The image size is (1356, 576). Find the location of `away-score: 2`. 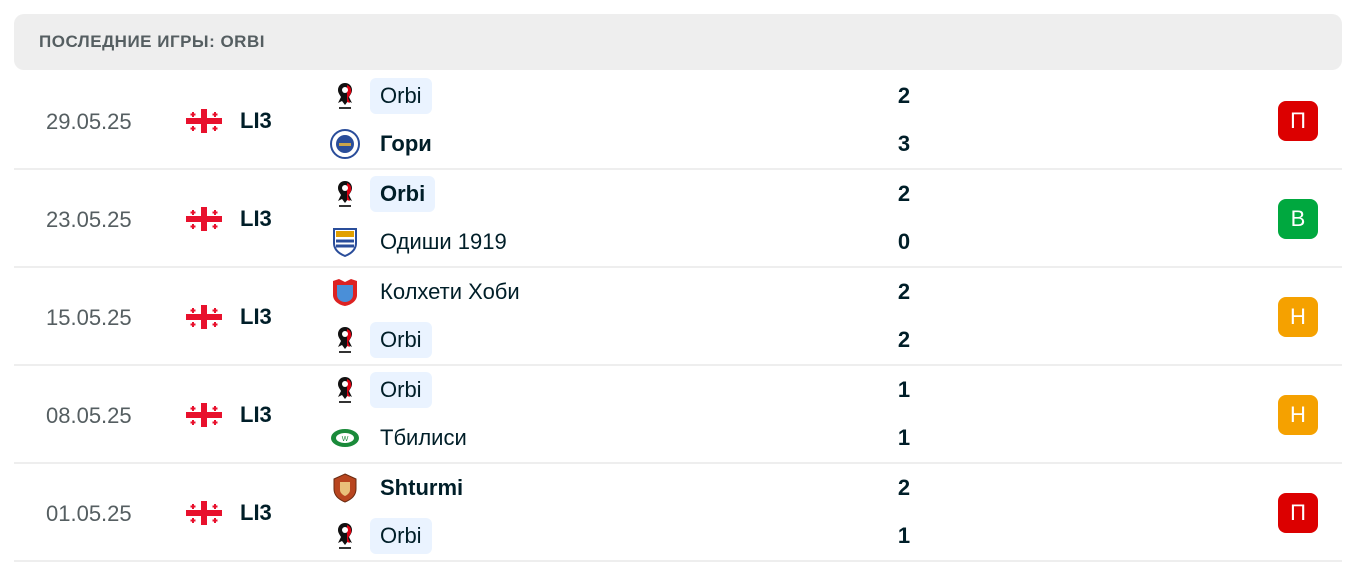

away-score: 2 is located at coordinates (904, 339).